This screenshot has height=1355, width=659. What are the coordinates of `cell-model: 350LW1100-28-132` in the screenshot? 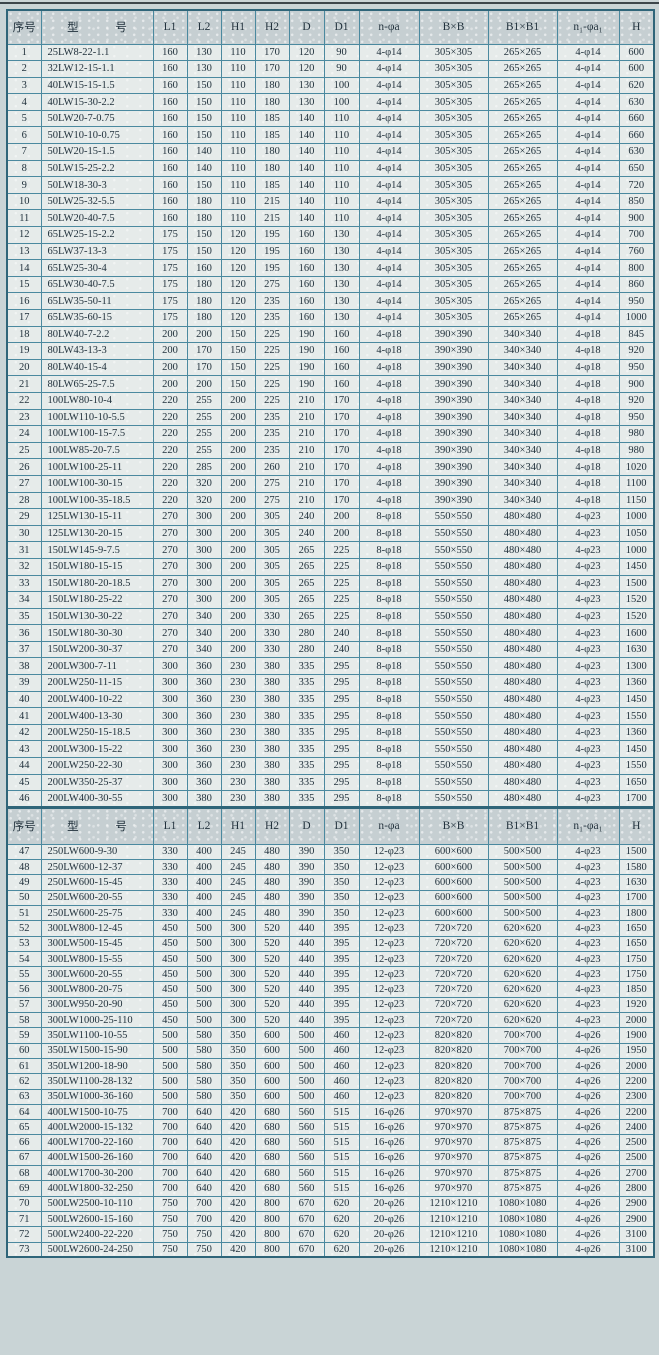 It's located at (97, 1081).